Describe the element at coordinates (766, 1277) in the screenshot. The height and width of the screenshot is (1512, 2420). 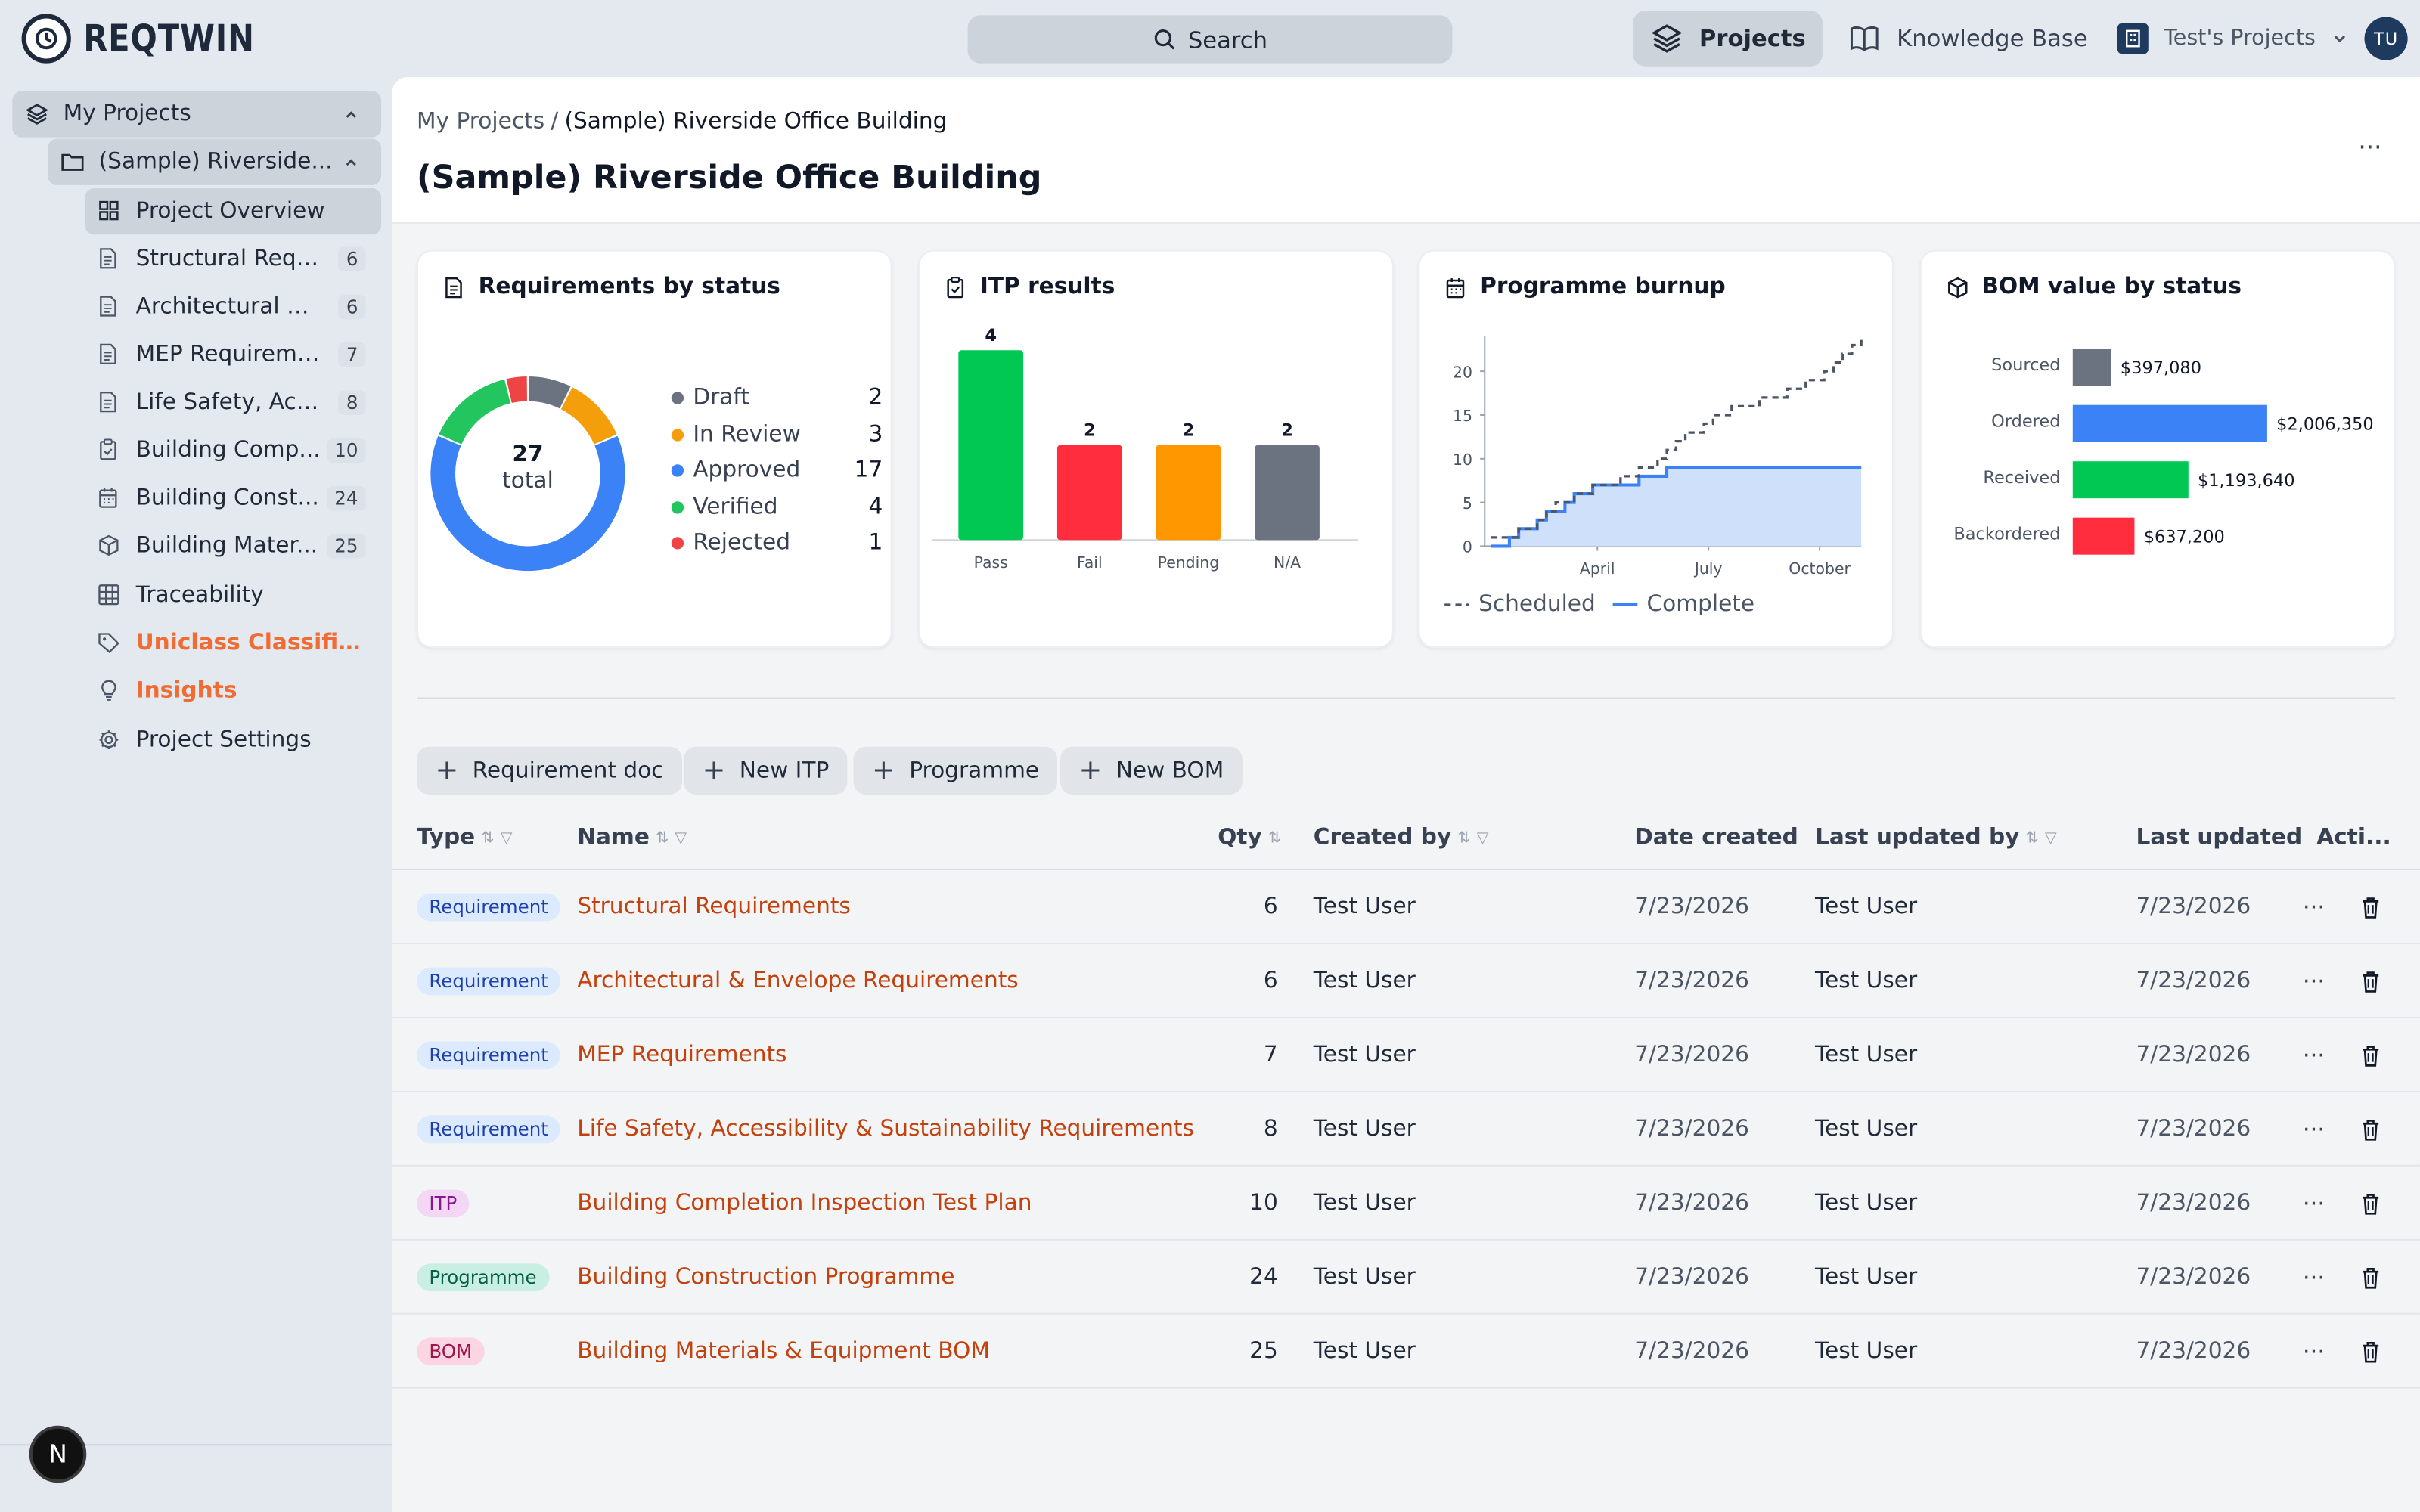
I see `document-name-link: Building Construction Programme` at that location.